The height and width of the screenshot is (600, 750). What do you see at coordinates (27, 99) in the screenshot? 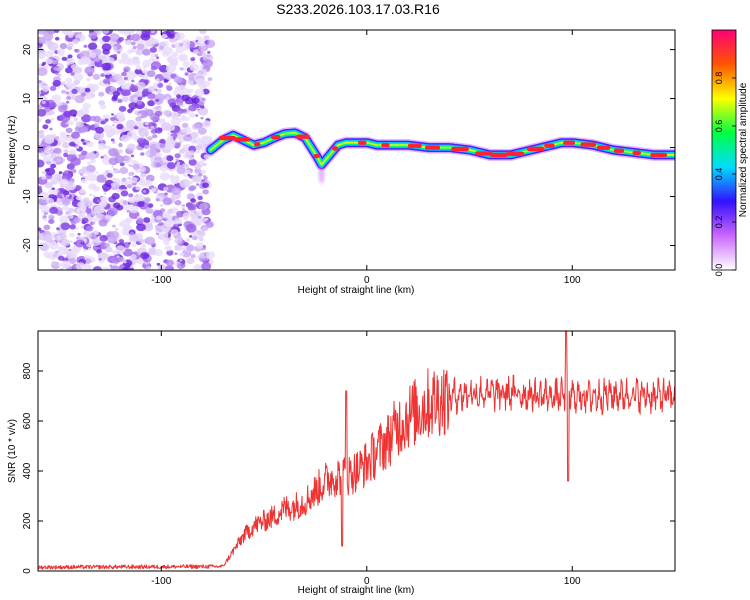
I see `spectrogram-y-tick-label: 10` at bounding box center [27, 99].